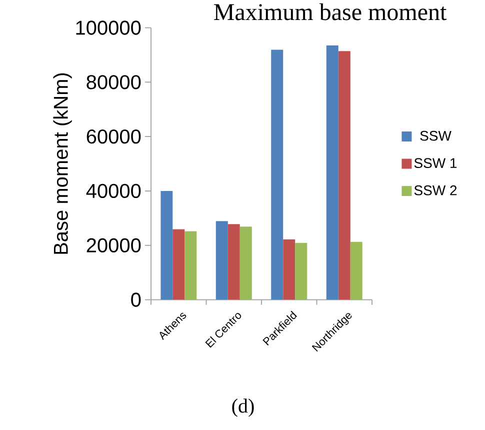 The image size is (485, 430). I want to click on legend-label: SSW 1, so click(435, 163).